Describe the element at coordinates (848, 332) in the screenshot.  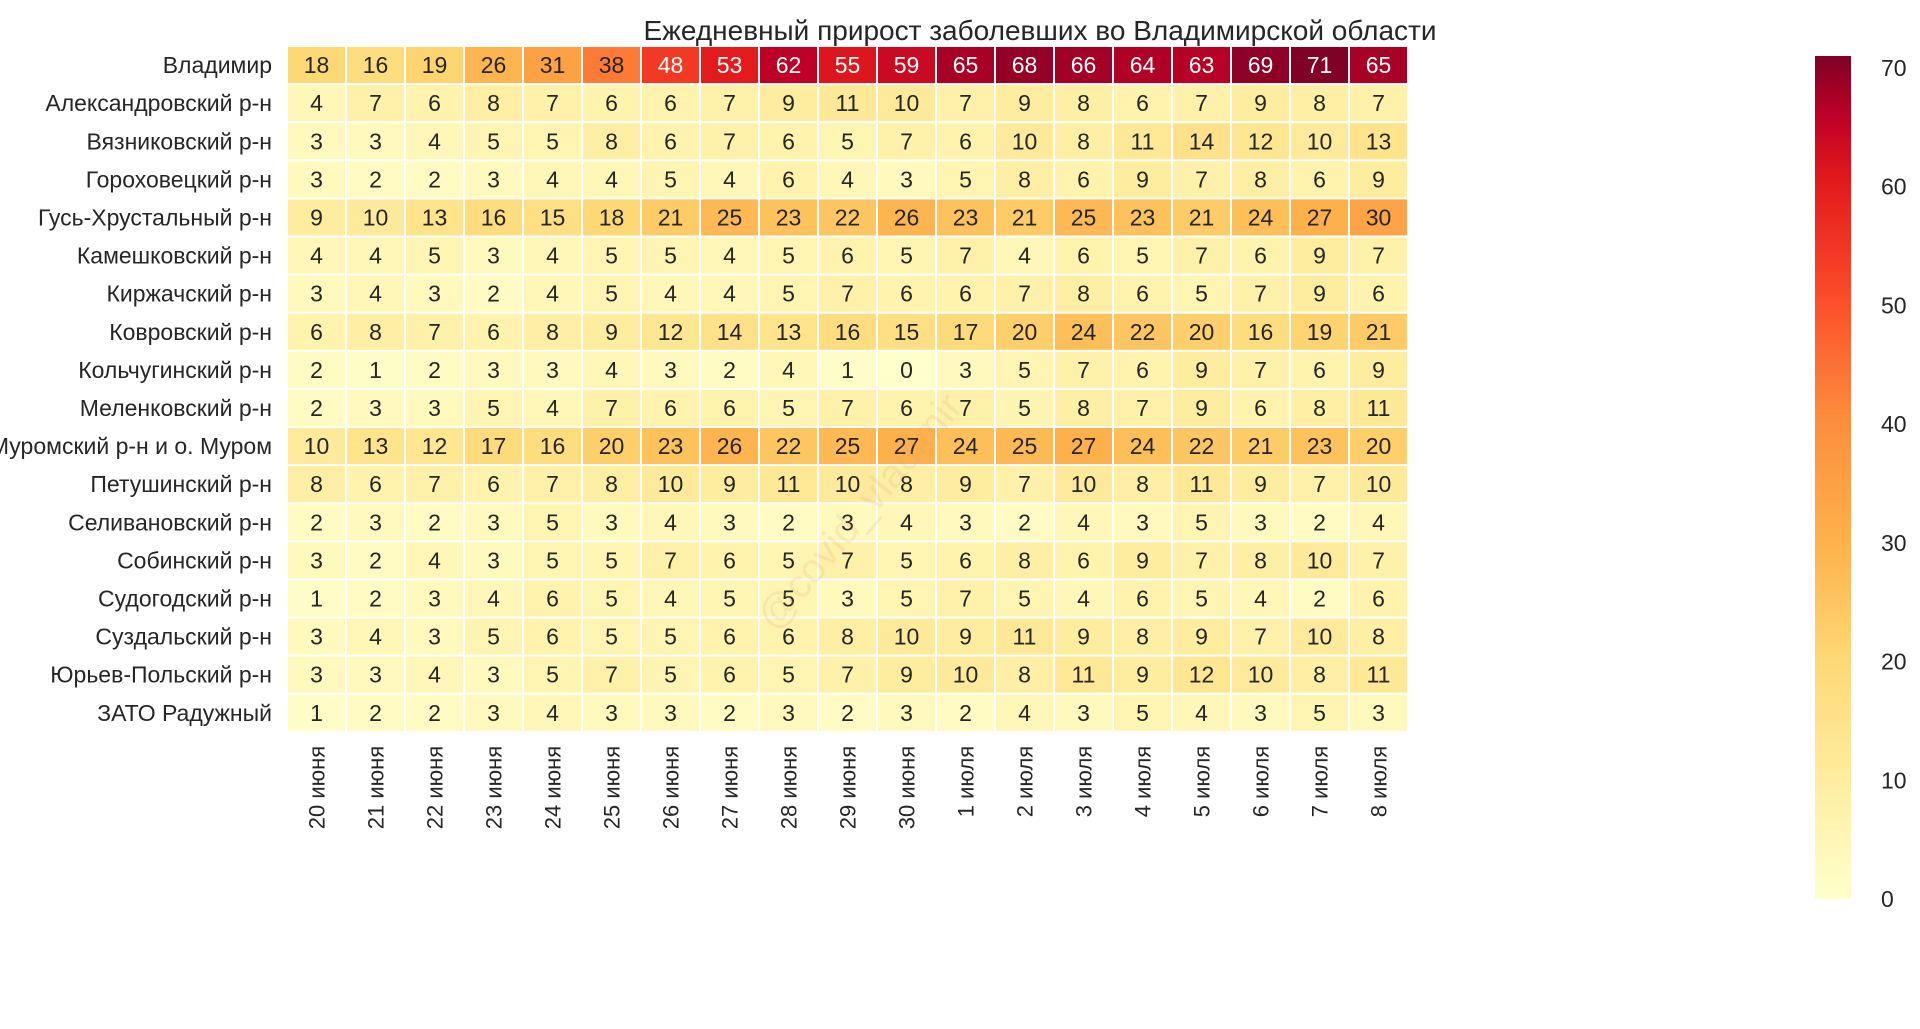
I see `cell-value-label: 16` at that location.